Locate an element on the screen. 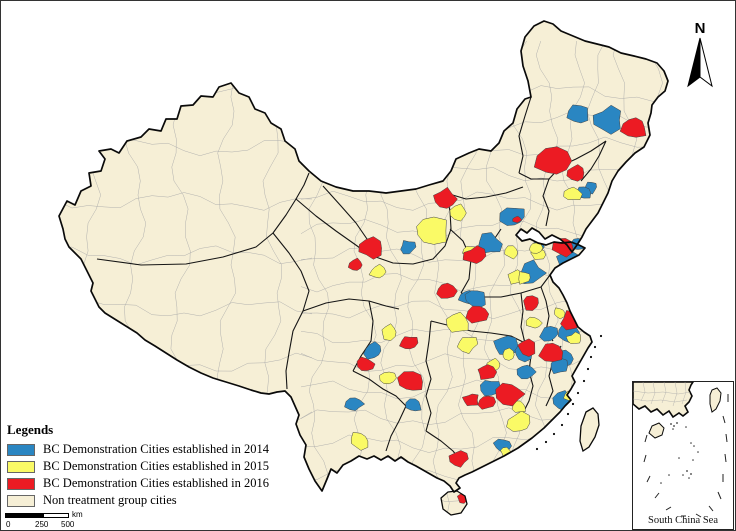 This screenshot has width=736, height=531. legend-swatch-2015 is located at coordinates (21, 466).